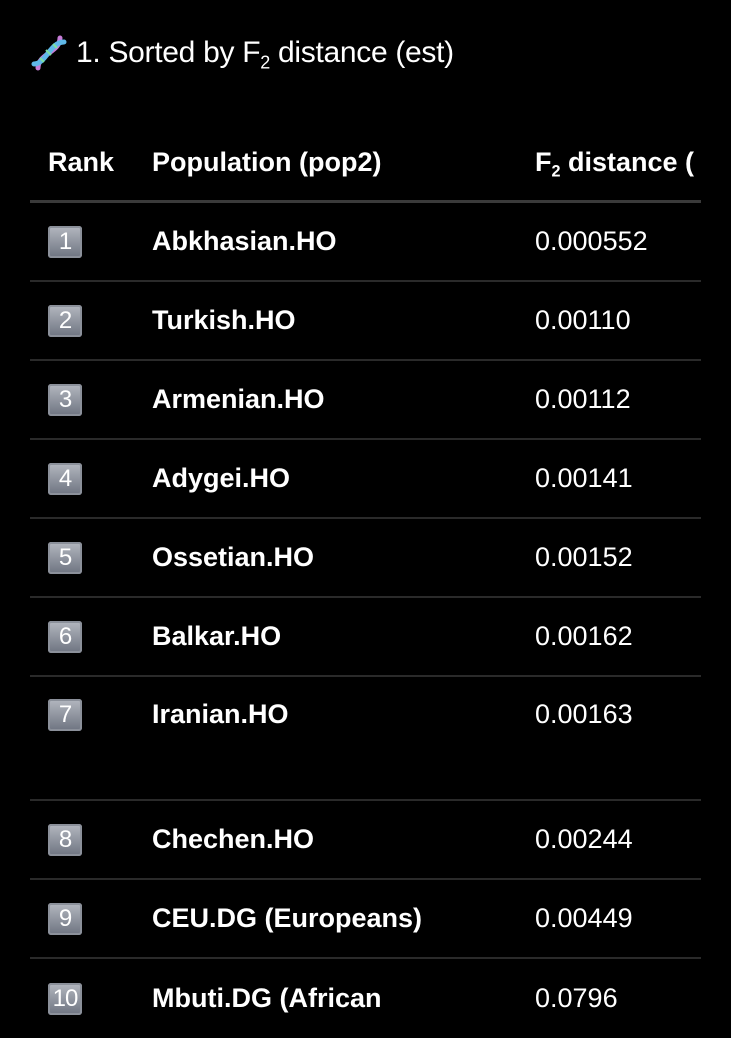 The width and height of the screenshot is (731, 1038). I want to click on table-row: 10 Mbuti.DG (African 0.0796, so click(365, 998).